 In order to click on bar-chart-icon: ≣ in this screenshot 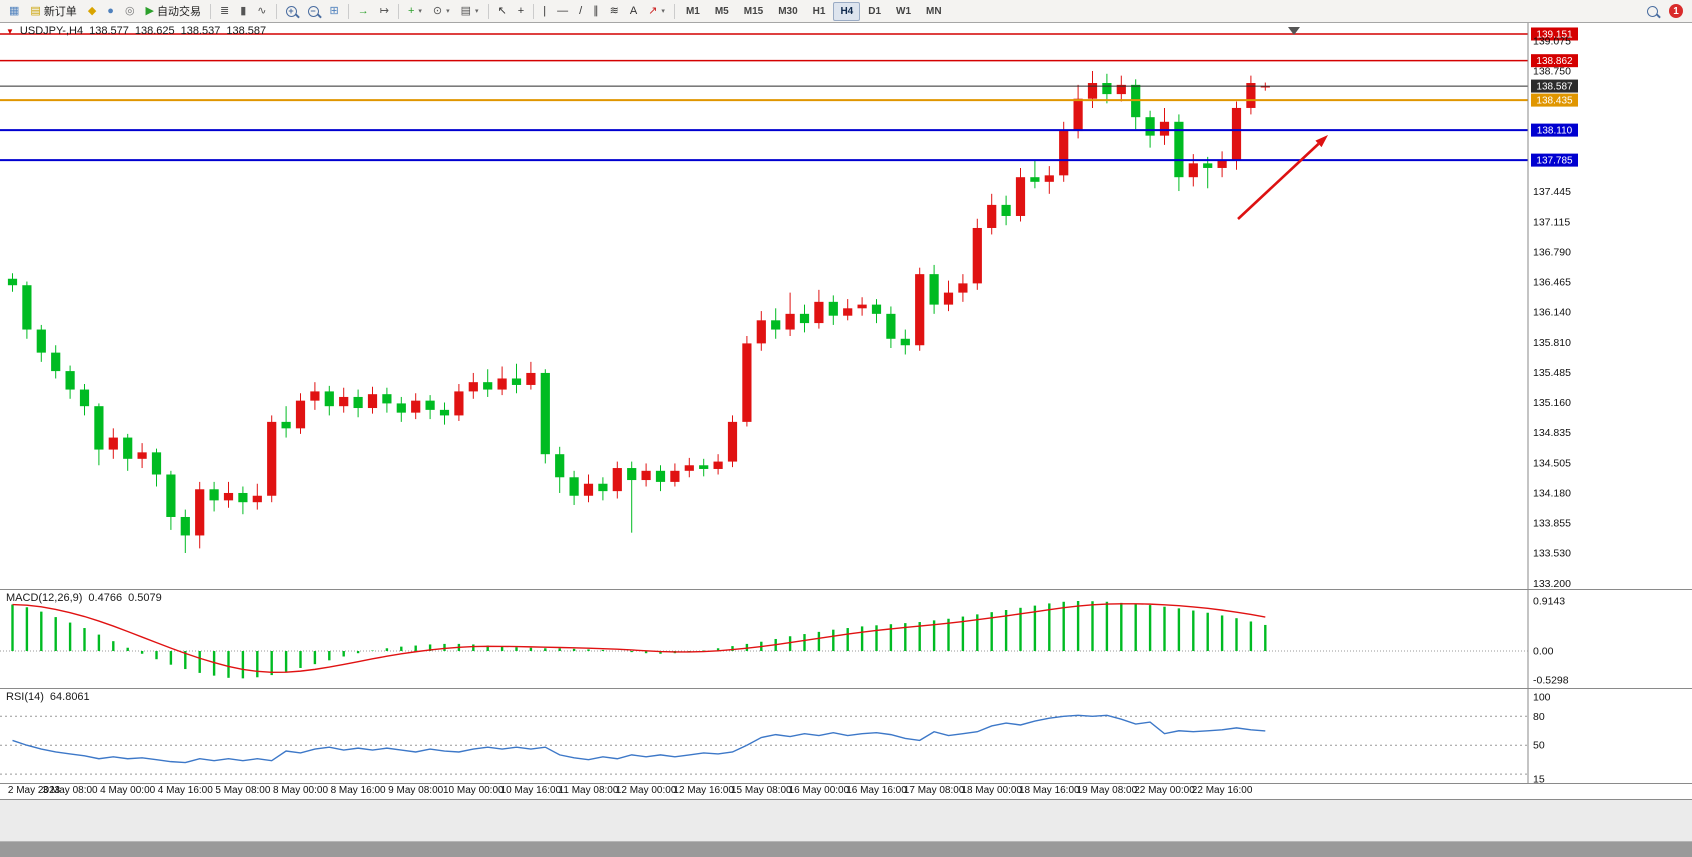, I will do `click(225, 10)`.